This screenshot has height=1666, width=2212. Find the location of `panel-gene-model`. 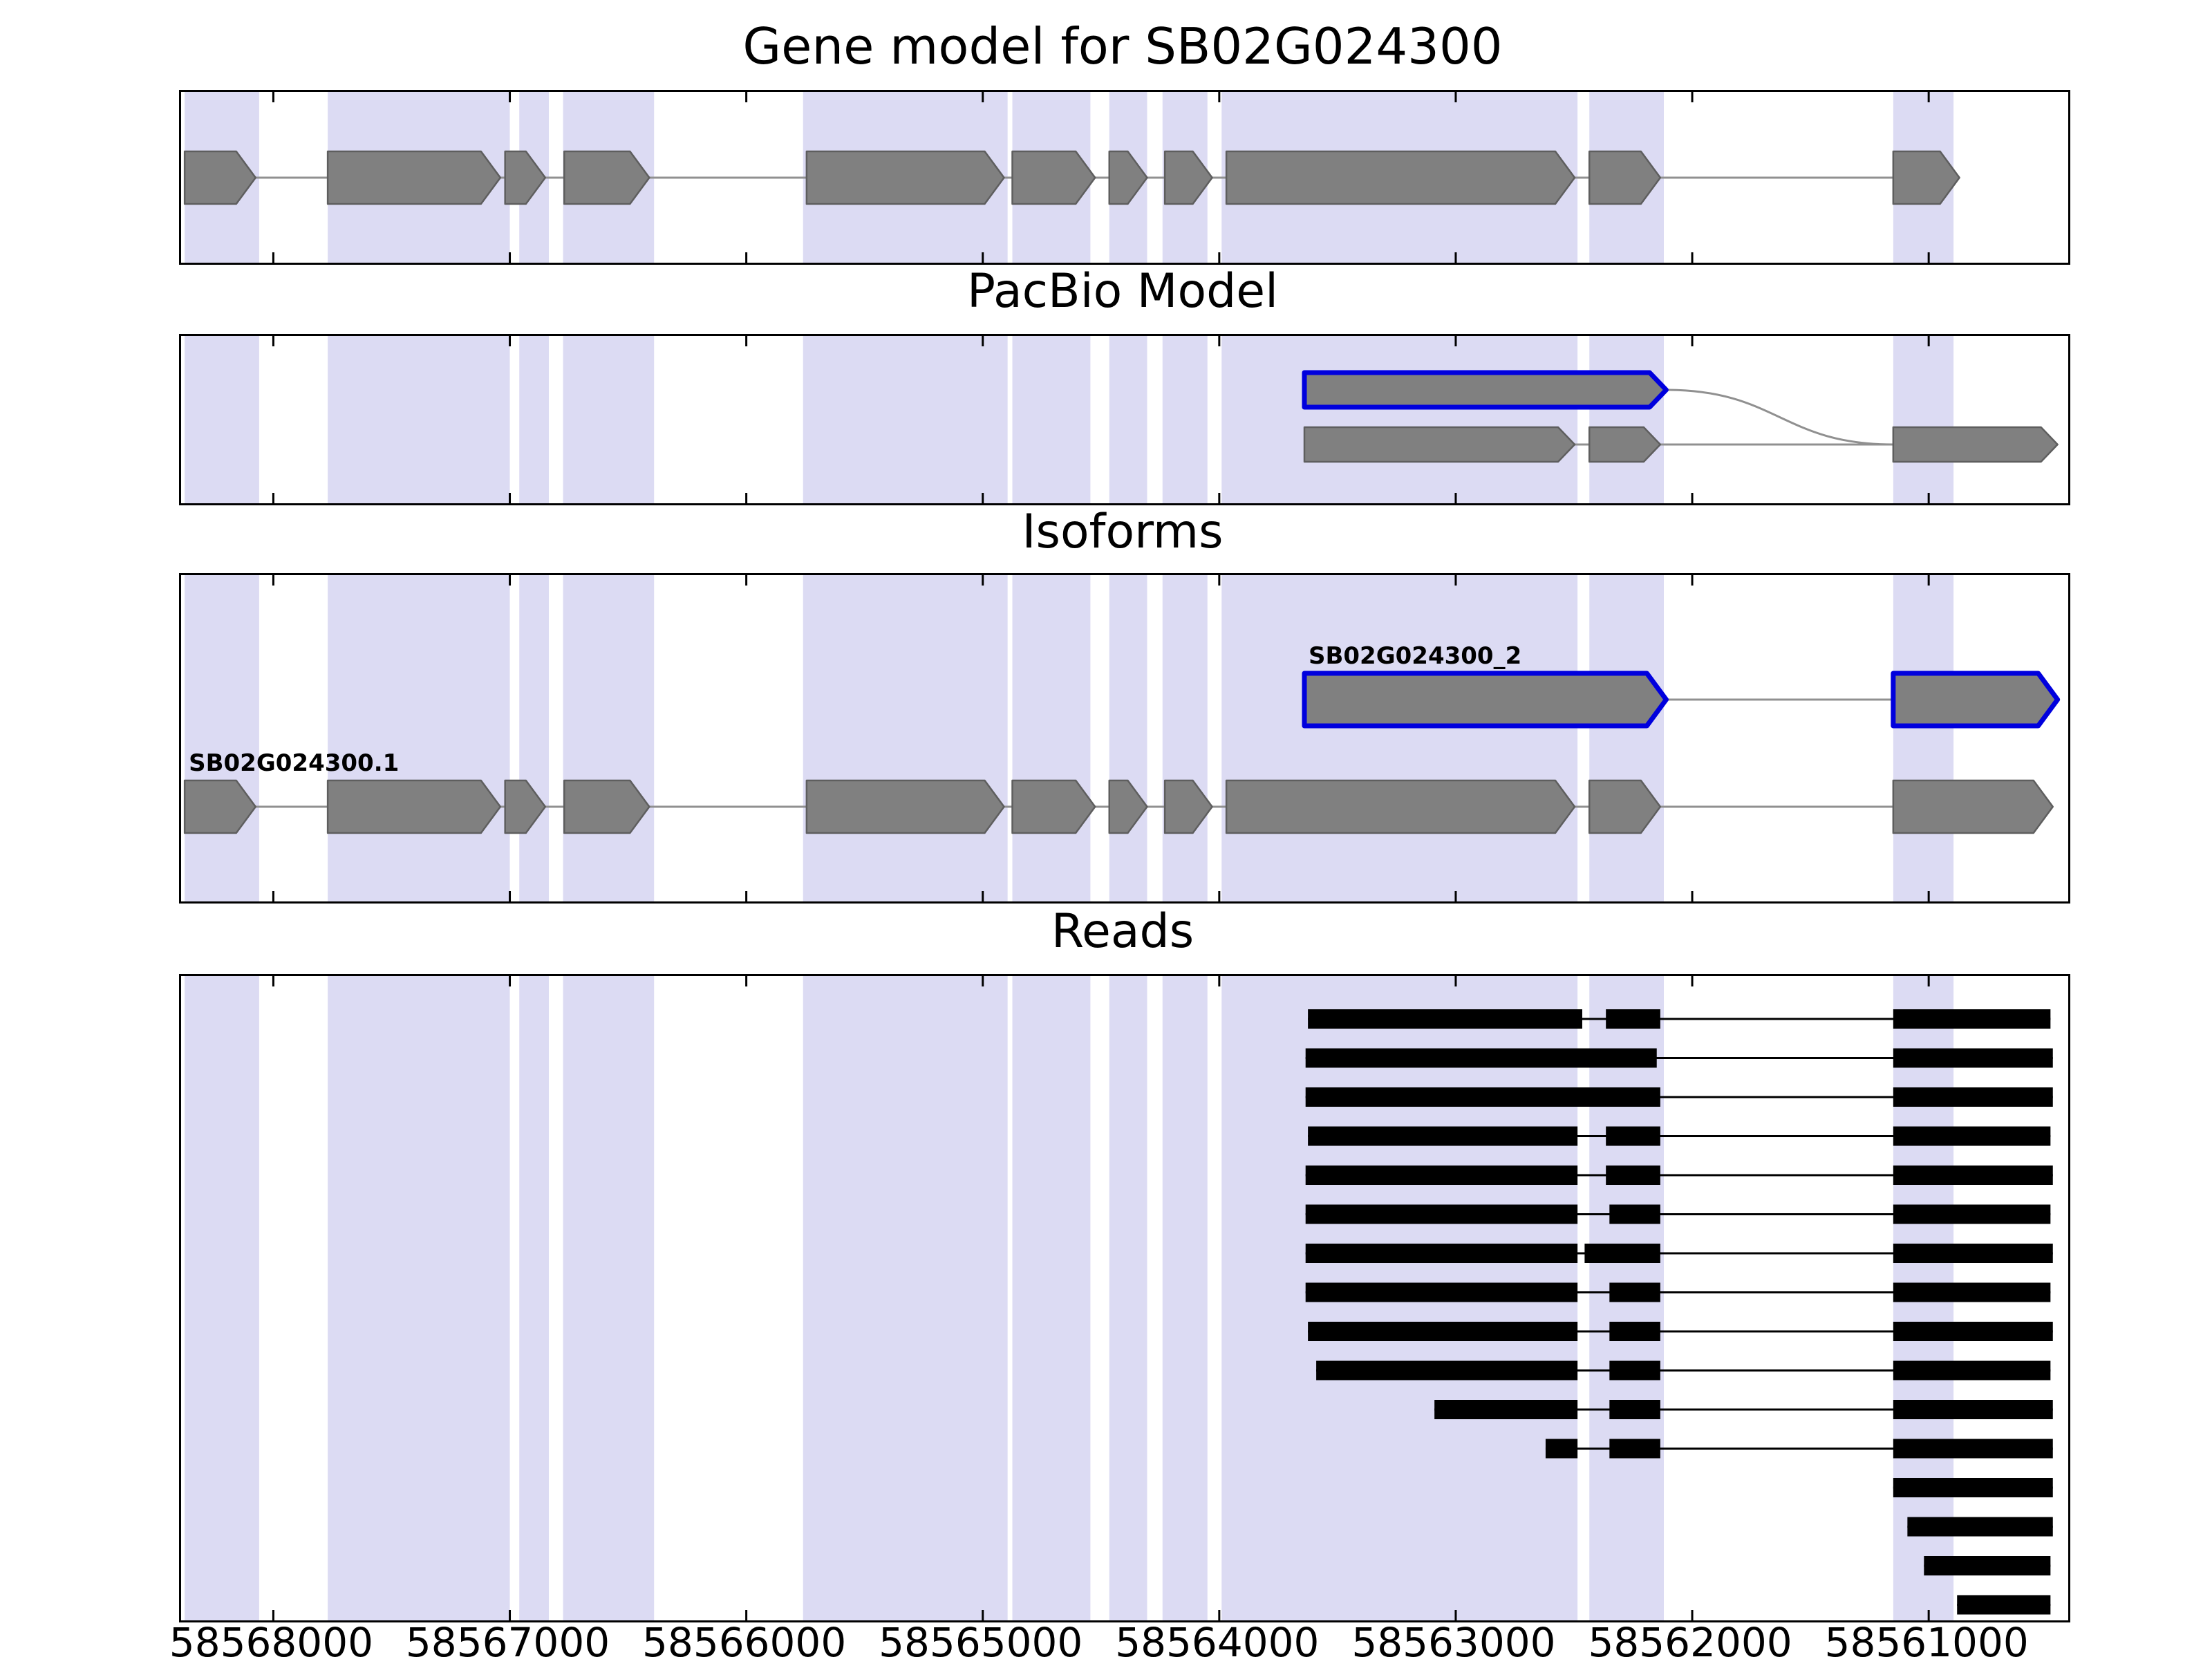

panel-gene-model is located at coordinates (1124, 177).